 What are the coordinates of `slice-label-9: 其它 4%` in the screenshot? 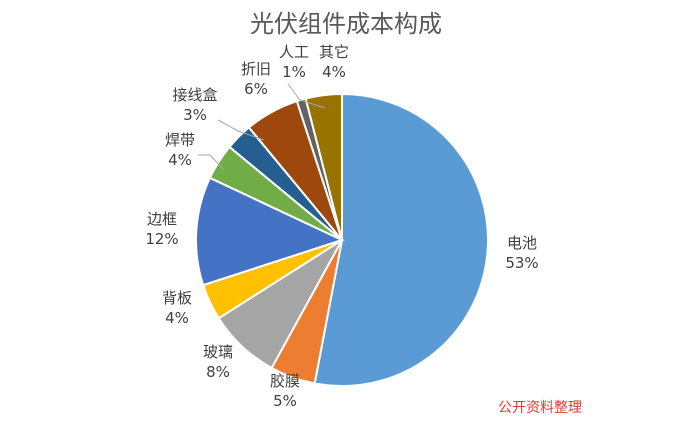 It's located at (334, 62).